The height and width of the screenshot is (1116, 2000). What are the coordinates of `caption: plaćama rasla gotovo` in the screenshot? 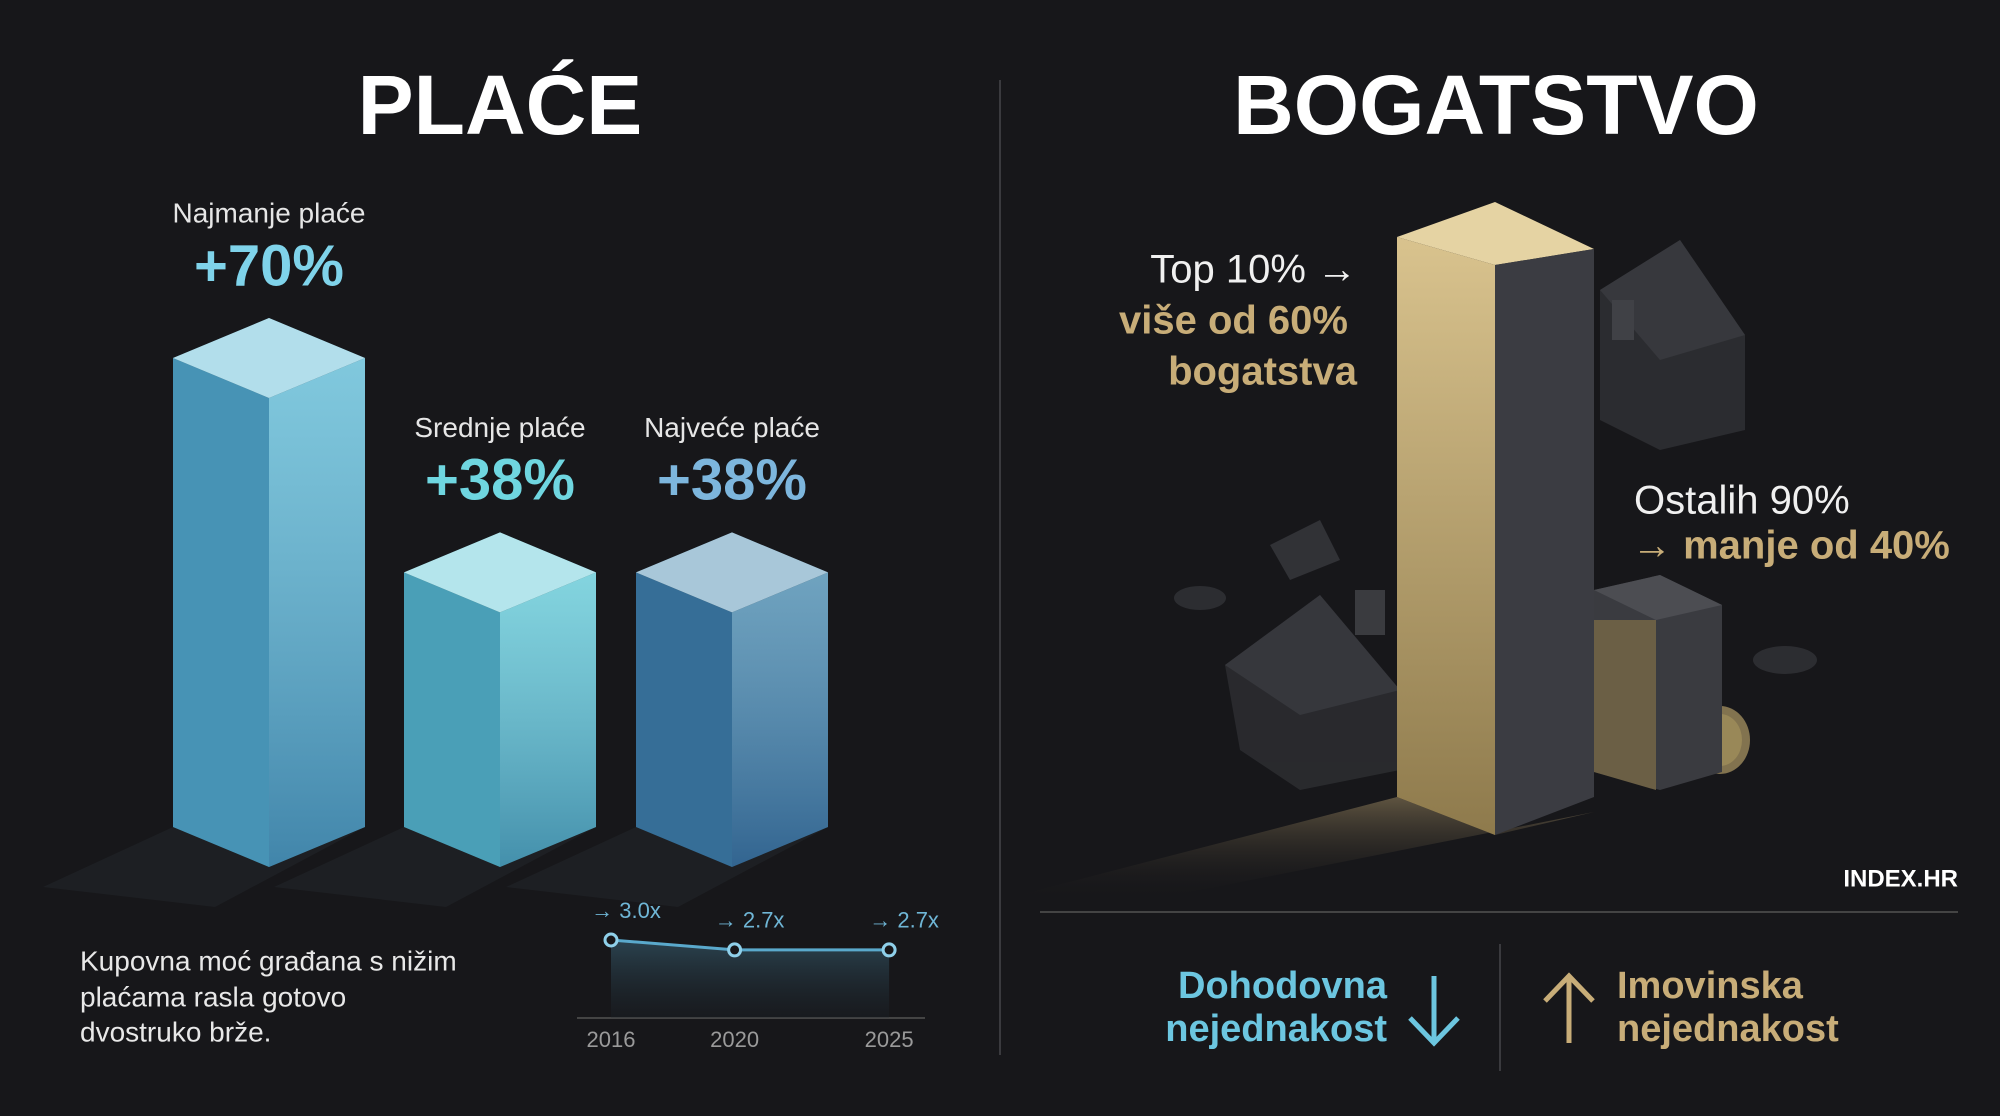 It's located at (213, 996).